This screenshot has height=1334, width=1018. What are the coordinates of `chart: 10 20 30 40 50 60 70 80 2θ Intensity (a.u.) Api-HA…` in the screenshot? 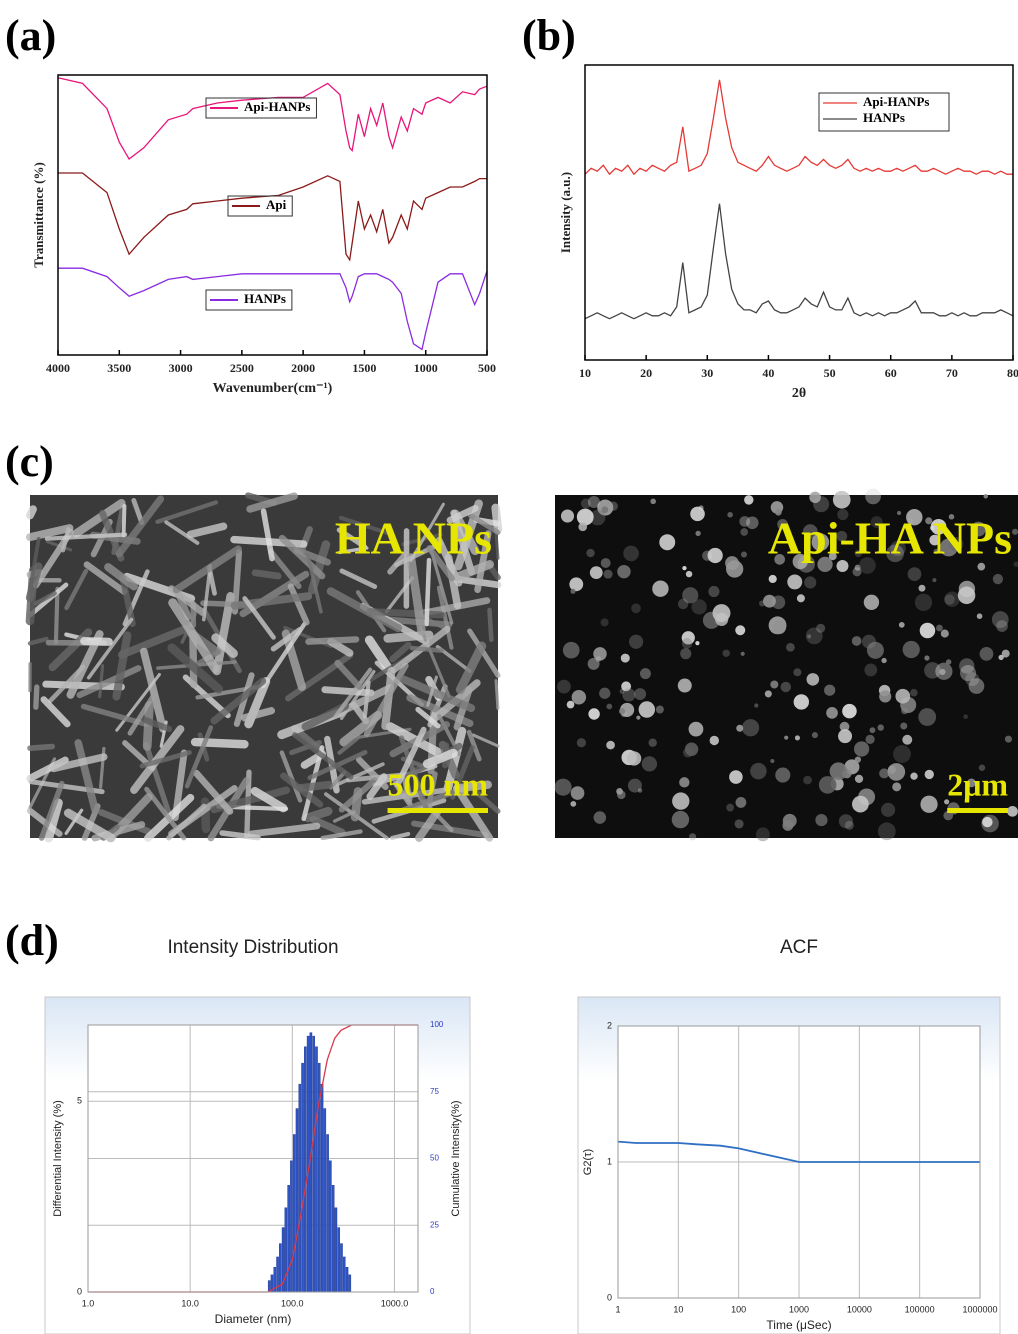 It's located at (788, 232).